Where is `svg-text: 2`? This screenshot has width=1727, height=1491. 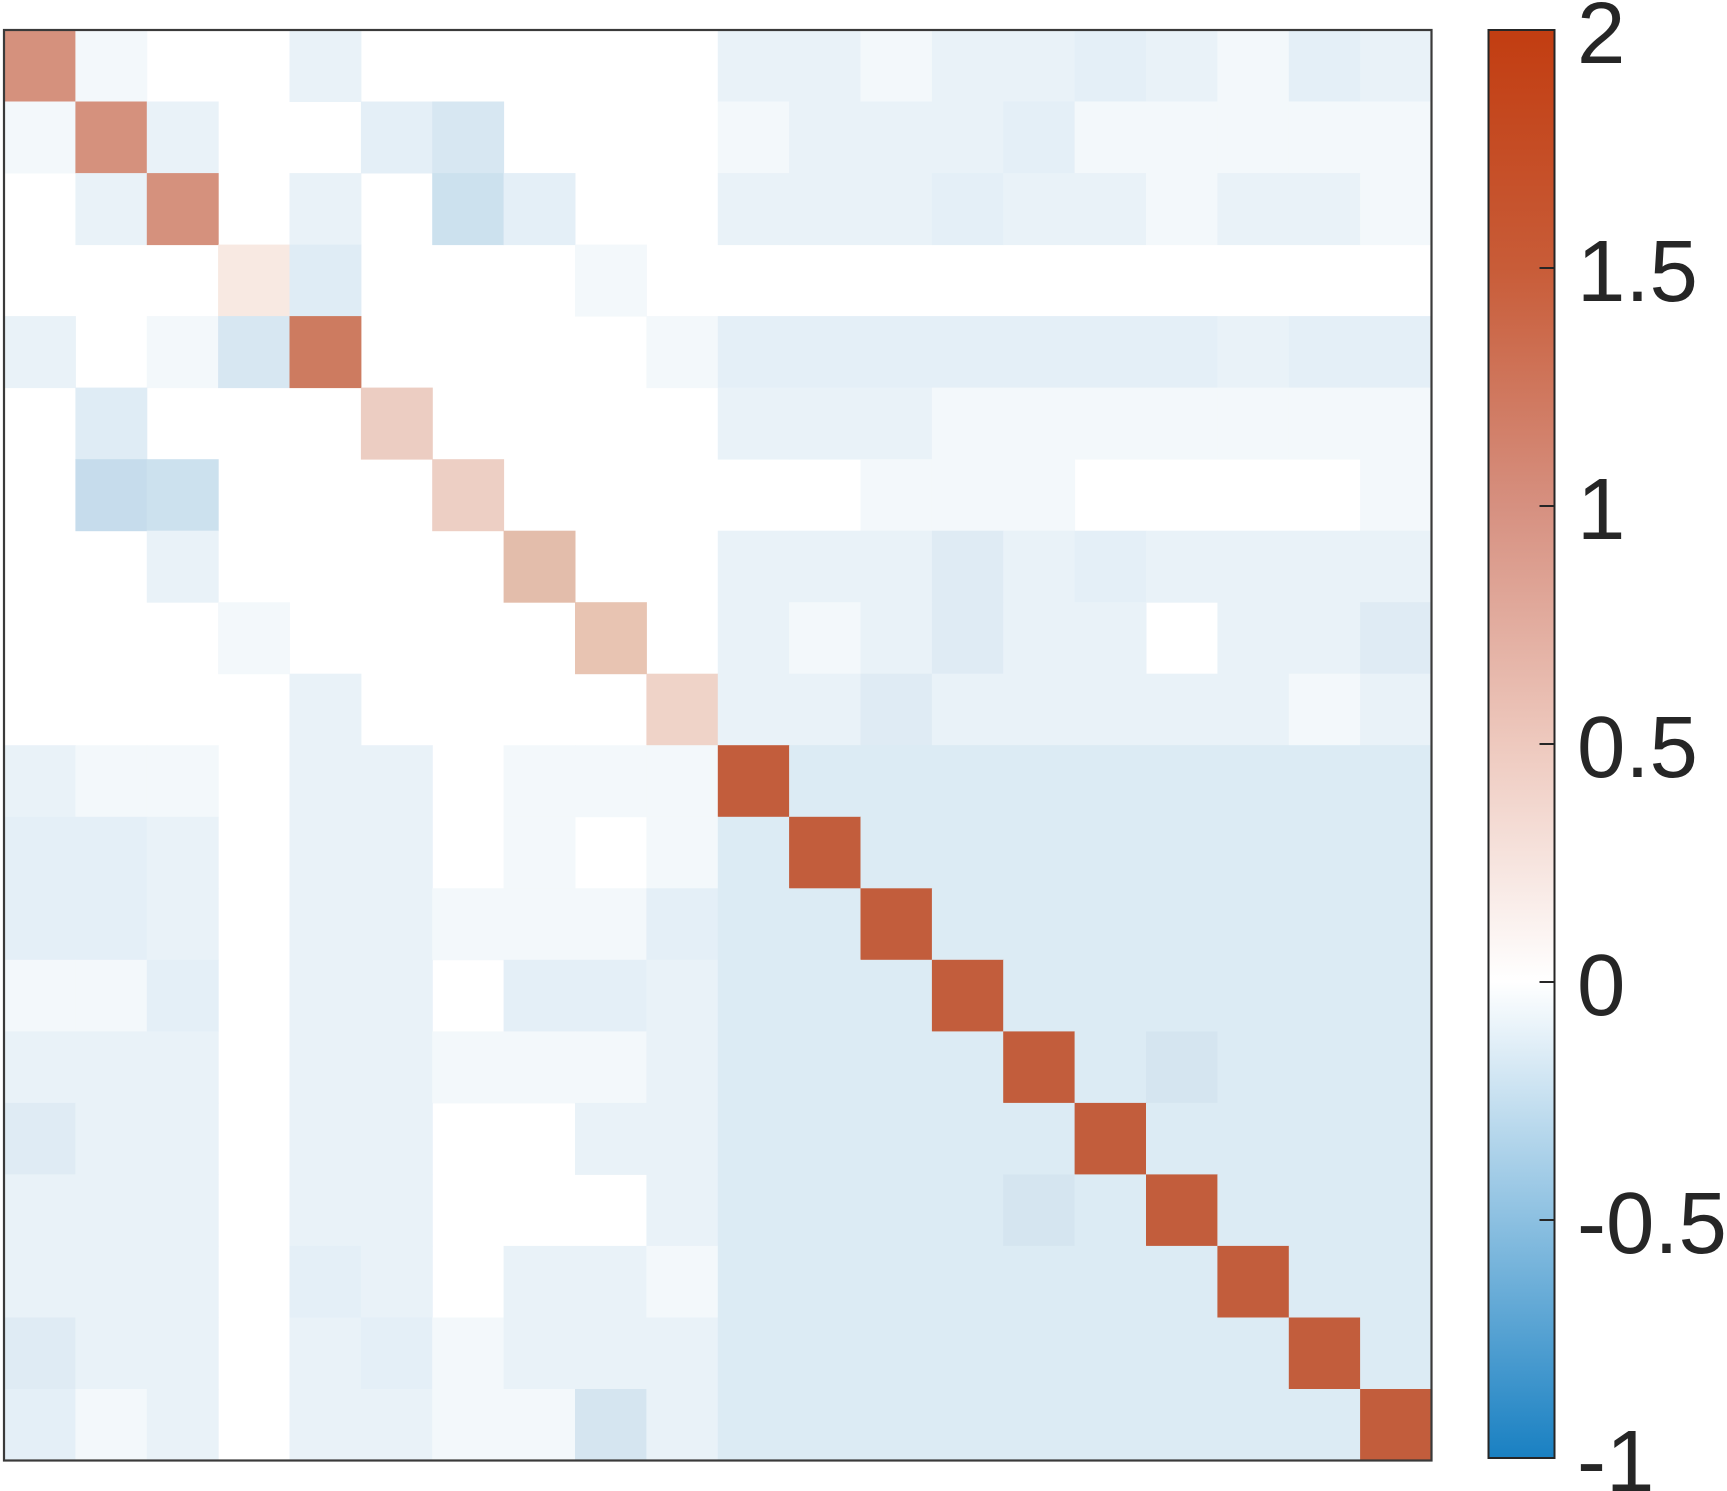 svg-text: 2 is located at coordinates (1601, 41).